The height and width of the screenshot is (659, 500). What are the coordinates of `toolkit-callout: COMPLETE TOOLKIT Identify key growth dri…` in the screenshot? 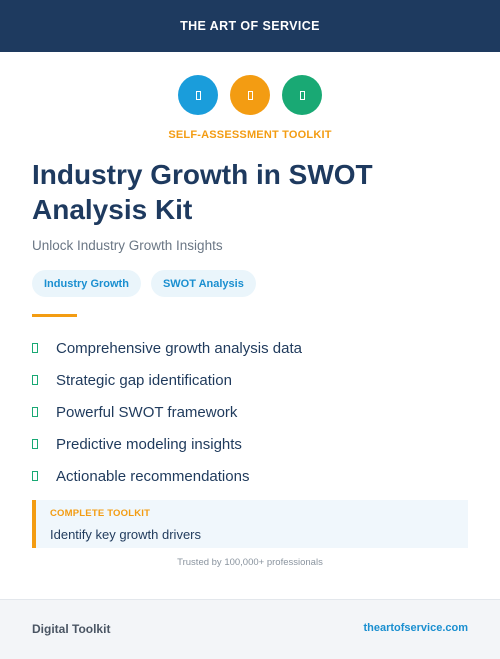 It's located at (250, 524).